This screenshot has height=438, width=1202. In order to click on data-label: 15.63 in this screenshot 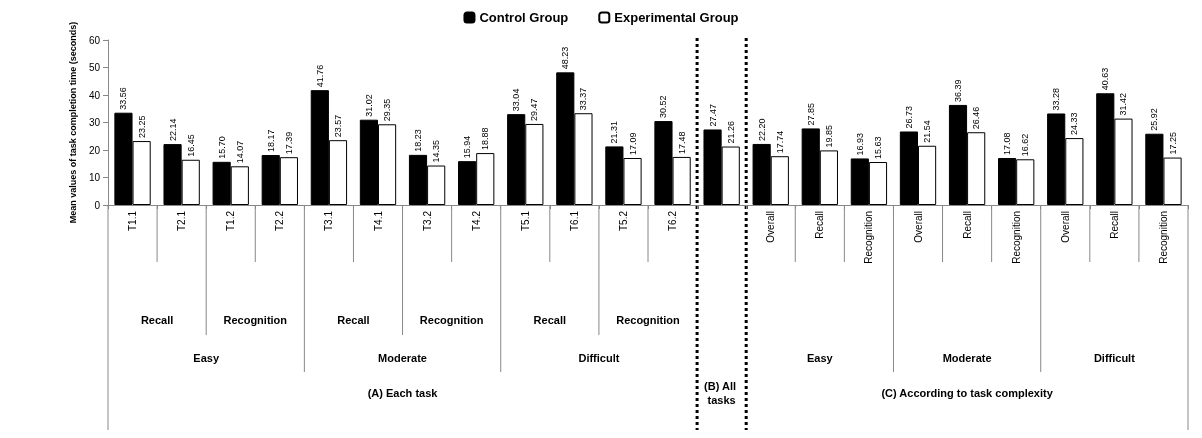, I will do `click(877, 148)`.